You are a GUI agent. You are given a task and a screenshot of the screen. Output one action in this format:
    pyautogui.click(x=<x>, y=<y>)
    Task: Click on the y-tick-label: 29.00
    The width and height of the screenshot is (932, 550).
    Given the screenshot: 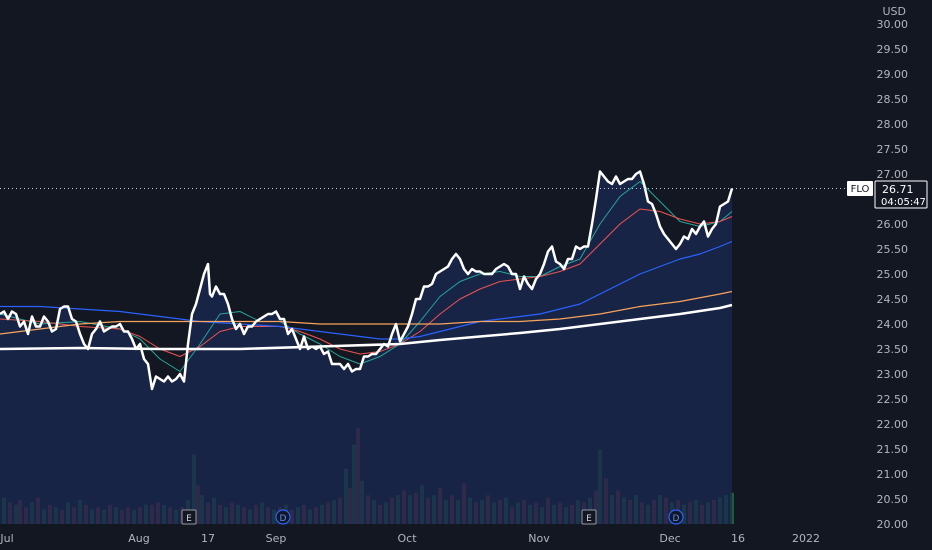 What is the action you would take?
    pyautogui.click(x=893, y=74)
    